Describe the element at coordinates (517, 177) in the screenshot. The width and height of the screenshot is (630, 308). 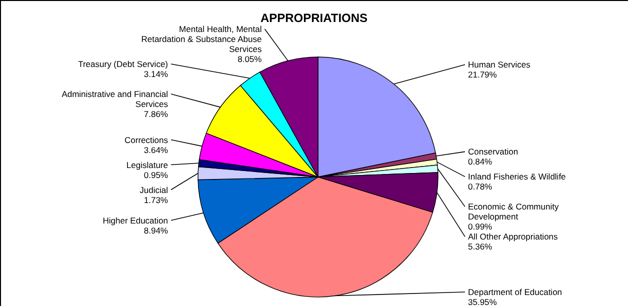
I see `slice-label: Inland Fisheries & Wildlife` at that location.